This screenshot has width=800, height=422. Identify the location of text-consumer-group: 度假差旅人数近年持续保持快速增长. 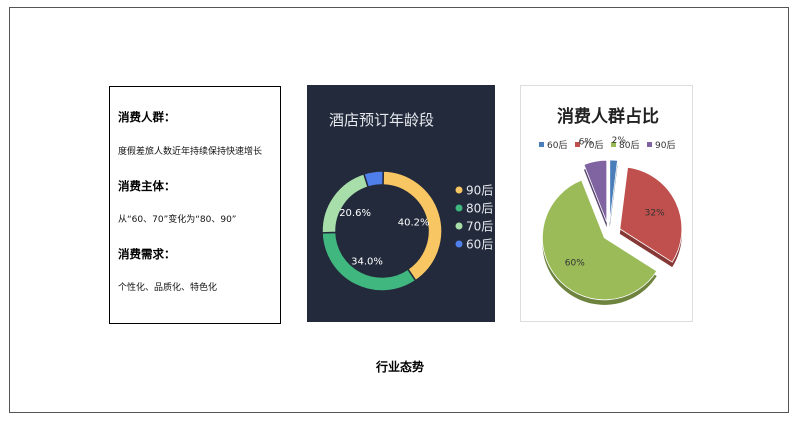
(190, 152).